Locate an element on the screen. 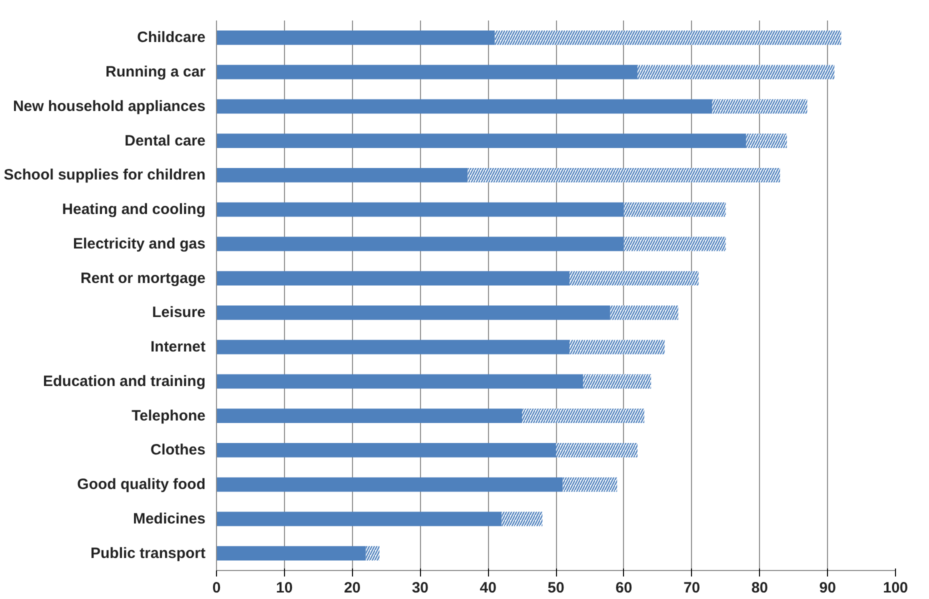  y-tick-label: Medicines is located at coordinates (169, 519).